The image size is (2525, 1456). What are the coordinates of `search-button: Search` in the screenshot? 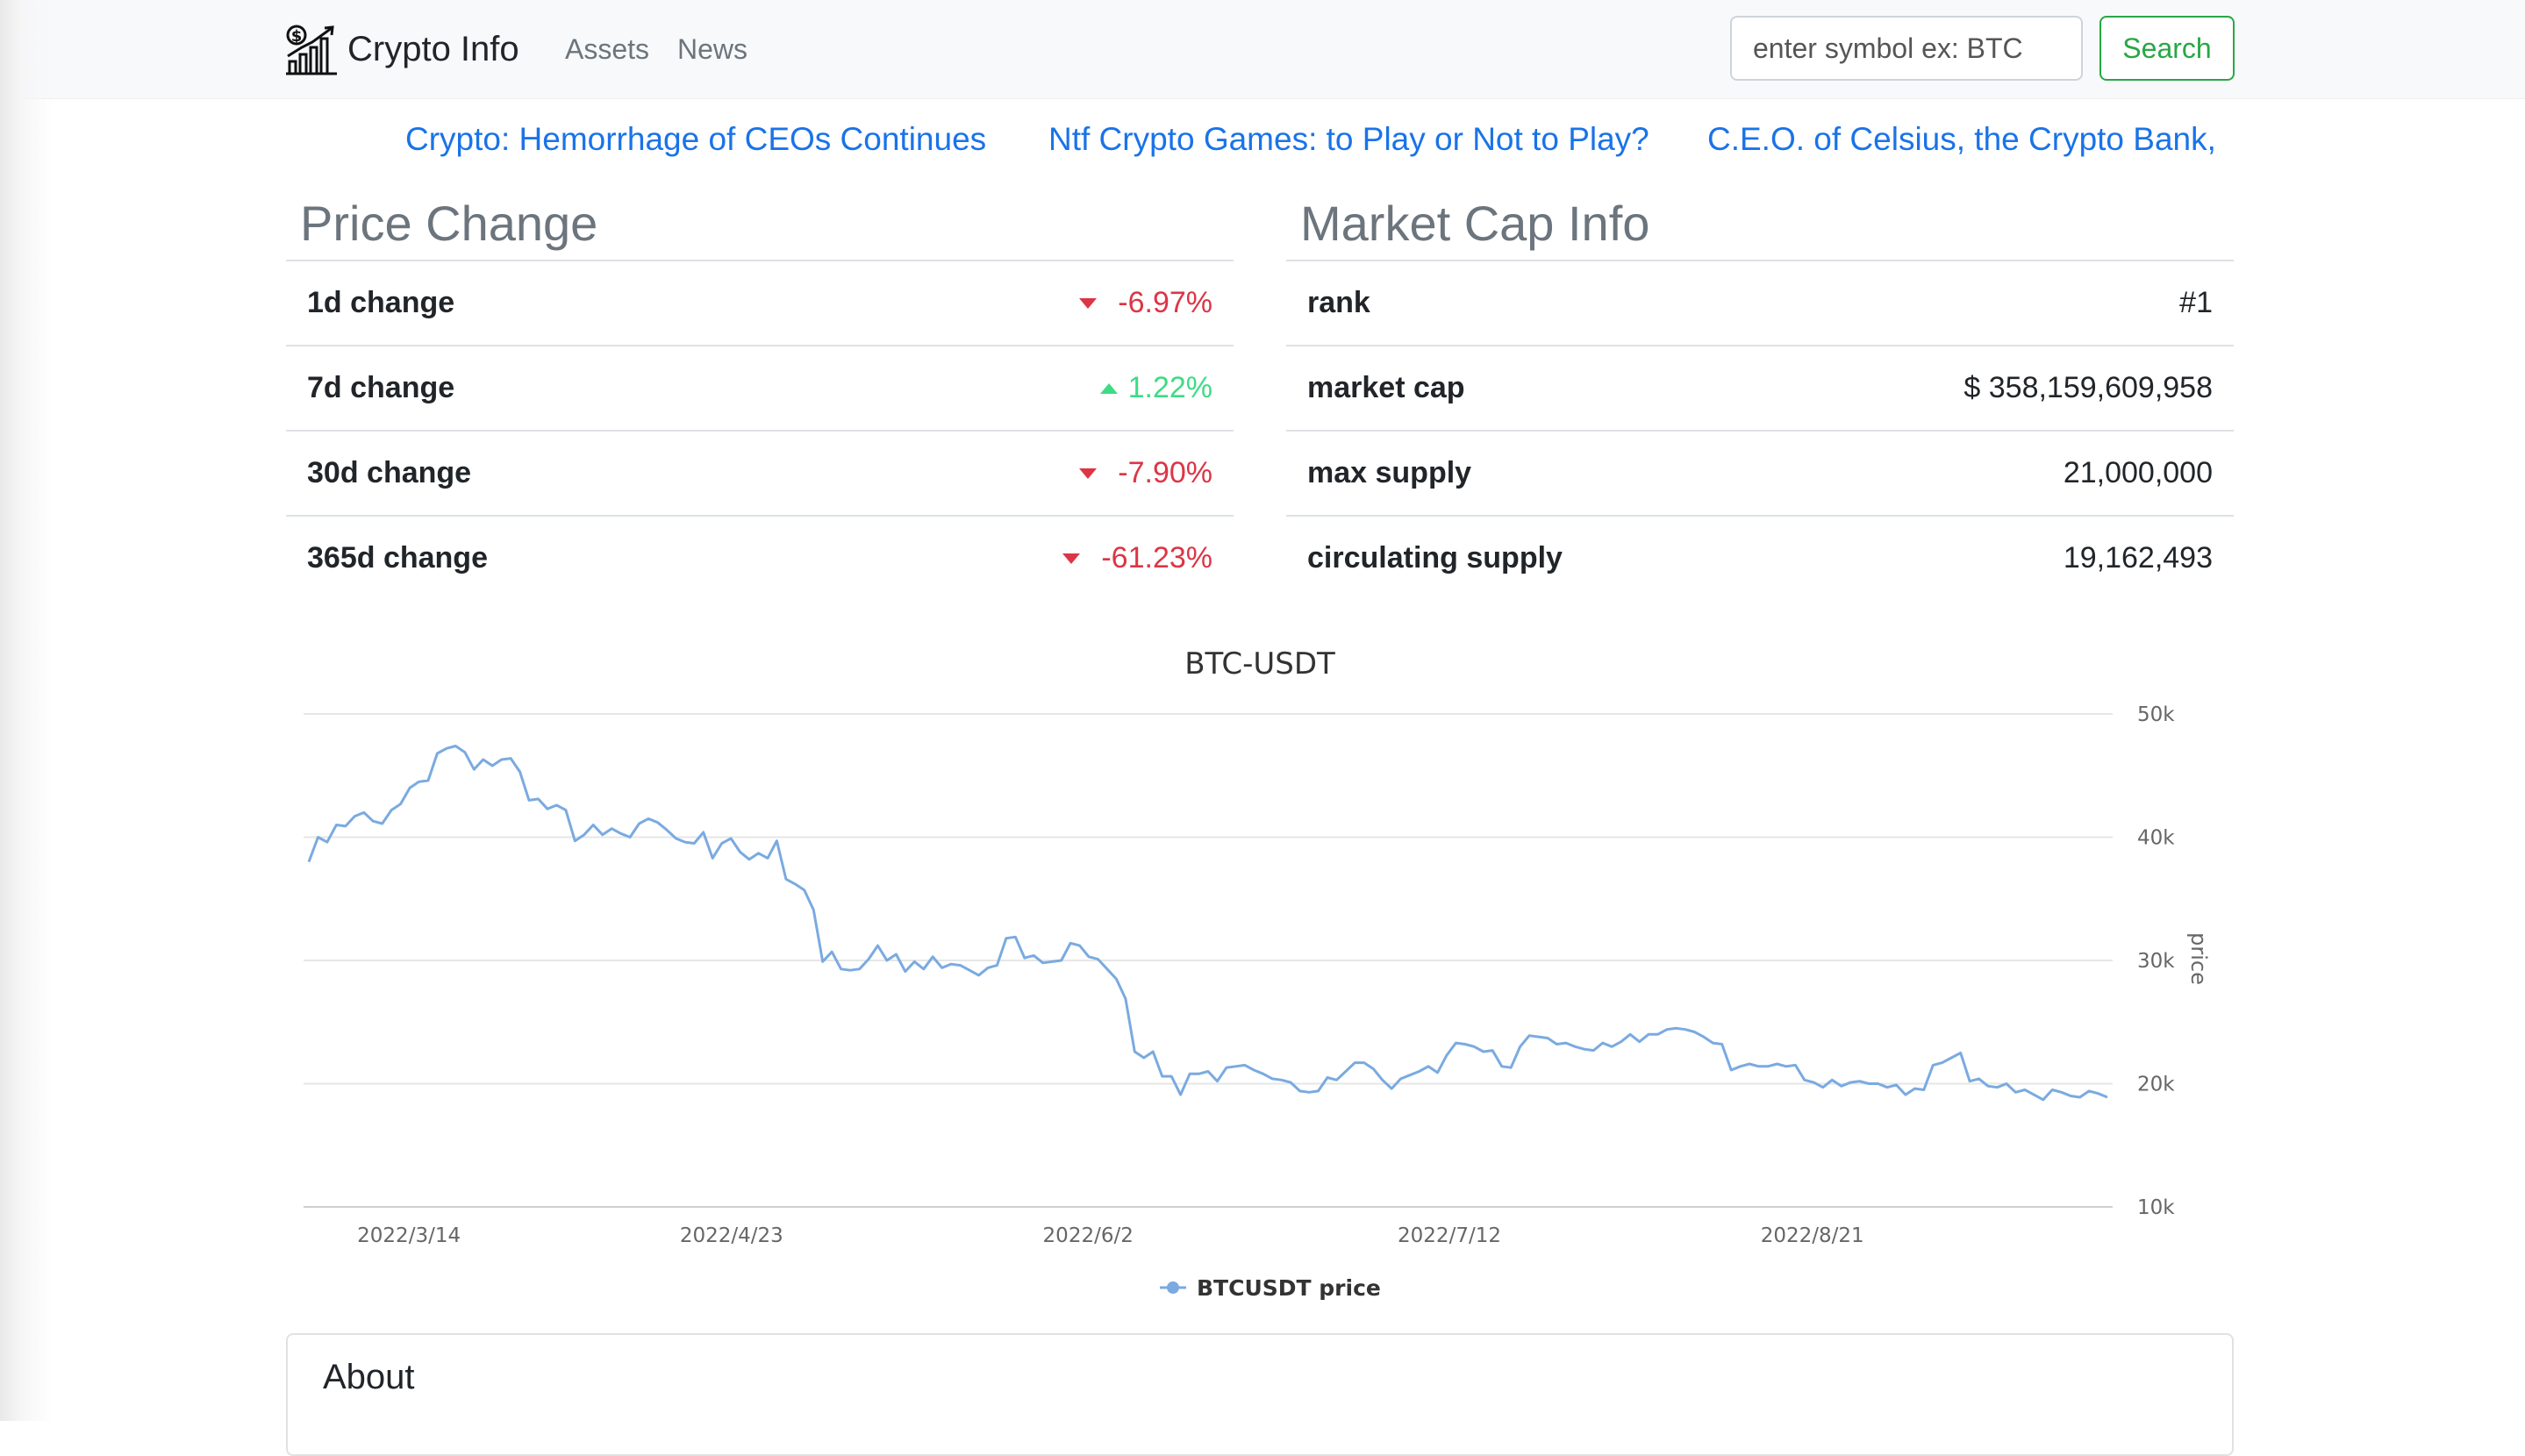 It's located at (2167, 48).